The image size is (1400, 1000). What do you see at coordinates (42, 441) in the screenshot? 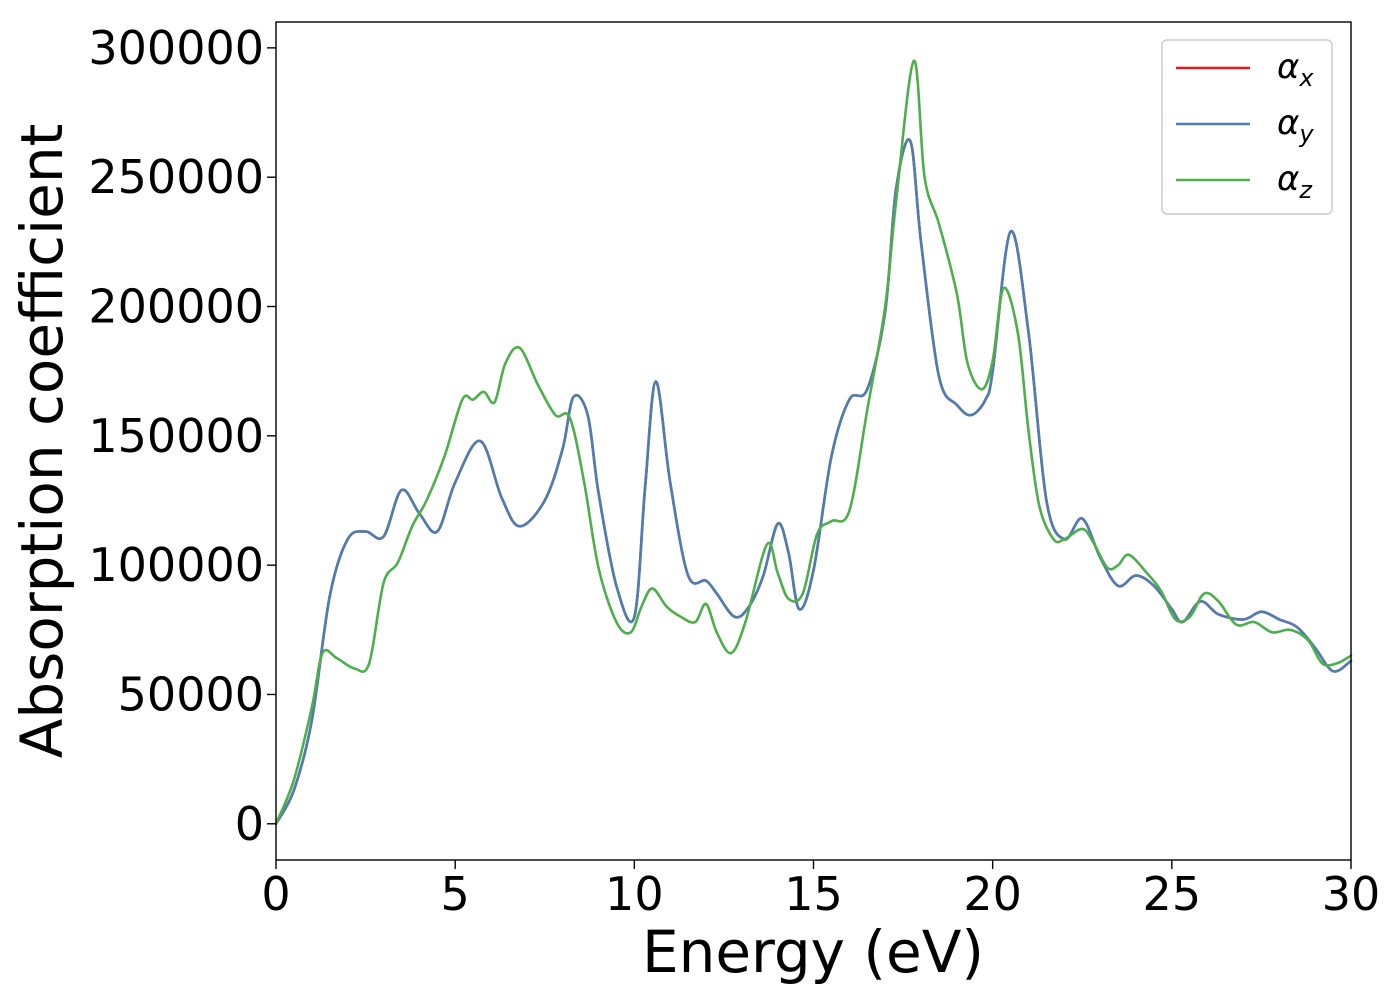
I see `y-axis-title: Absorption coefficient` at bounding box center [42, 441].